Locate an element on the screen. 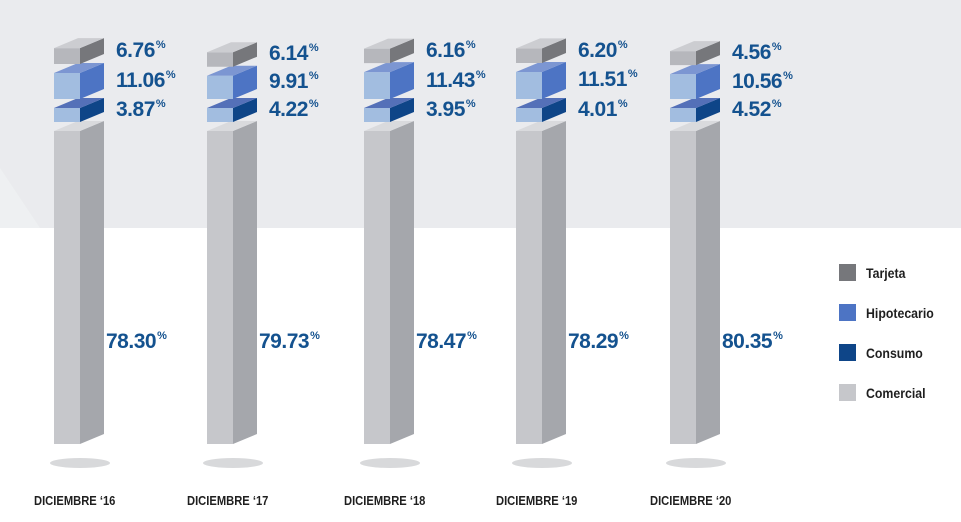 Image resolution: width=961 pixels, height=522 pixels. label-hipotecario-2-unit: % is located at coordinates (313, 76).